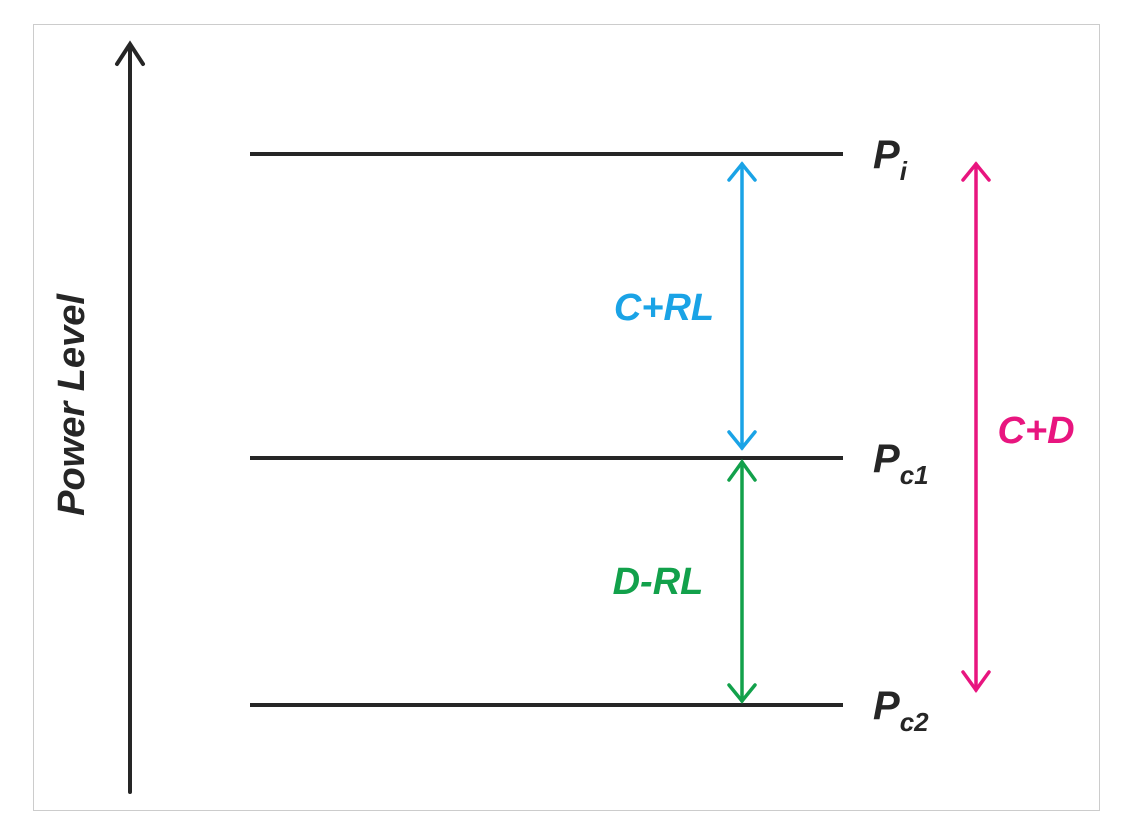 The width and height of the screenshot is (1143, 828). I want to click on span-label-c-rl: C+RL, so click(664, 308).